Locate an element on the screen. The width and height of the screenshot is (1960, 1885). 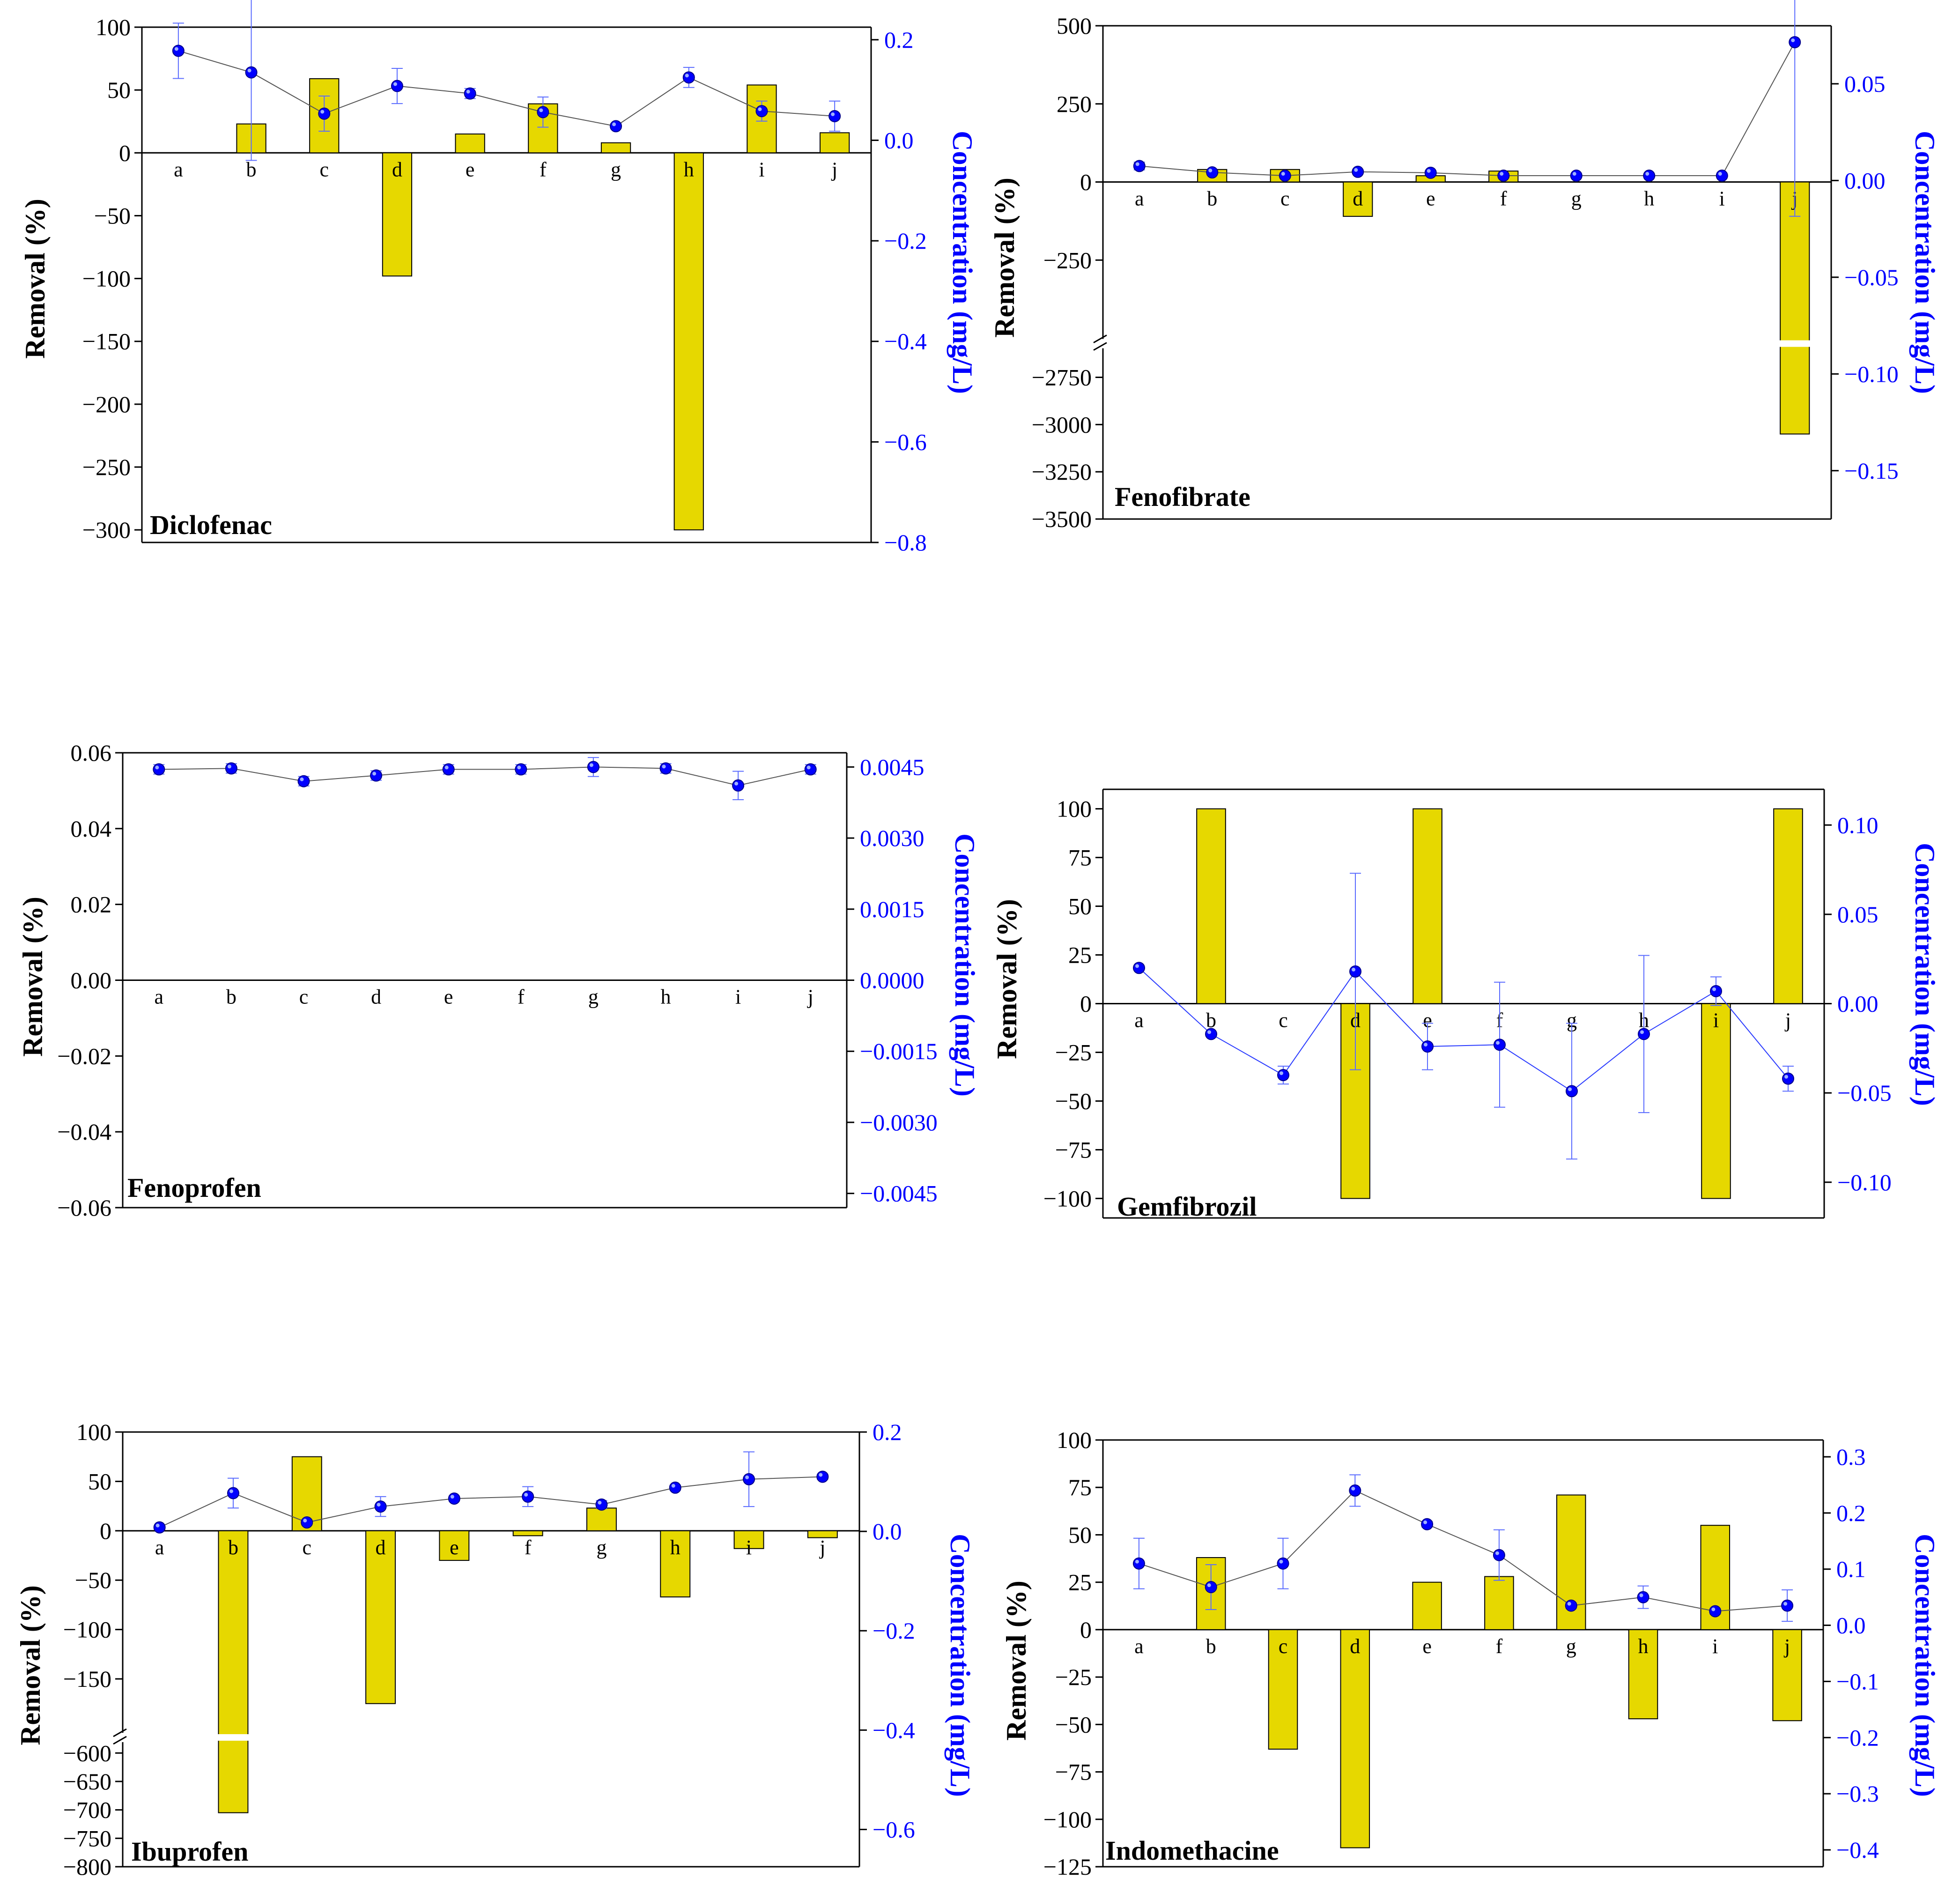
bar-b is located at coordinates (1211, 906).